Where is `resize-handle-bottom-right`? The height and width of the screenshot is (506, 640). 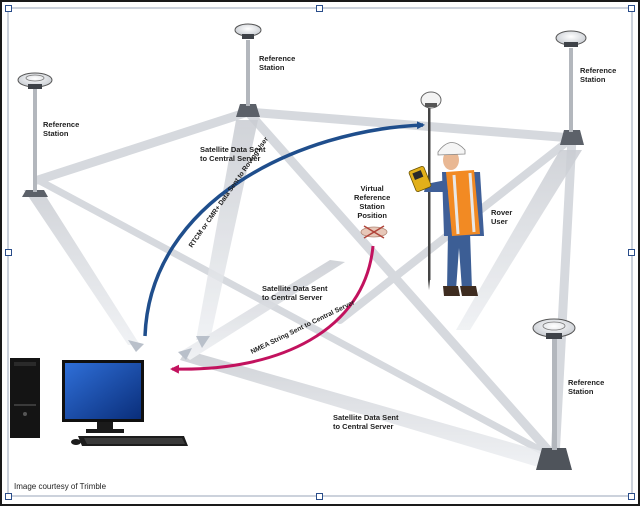 resize-handle-bottom-right is located at coordinates (631, 496).